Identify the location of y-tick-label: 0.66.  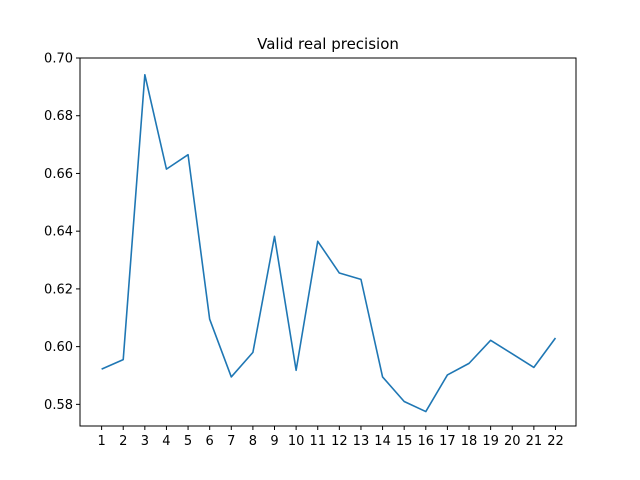
(58, 174).